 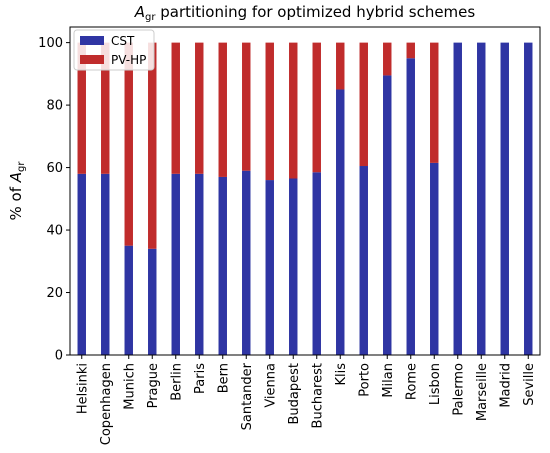 I want to click on bar-cst-copenhagen, so click(x=105, y=264).